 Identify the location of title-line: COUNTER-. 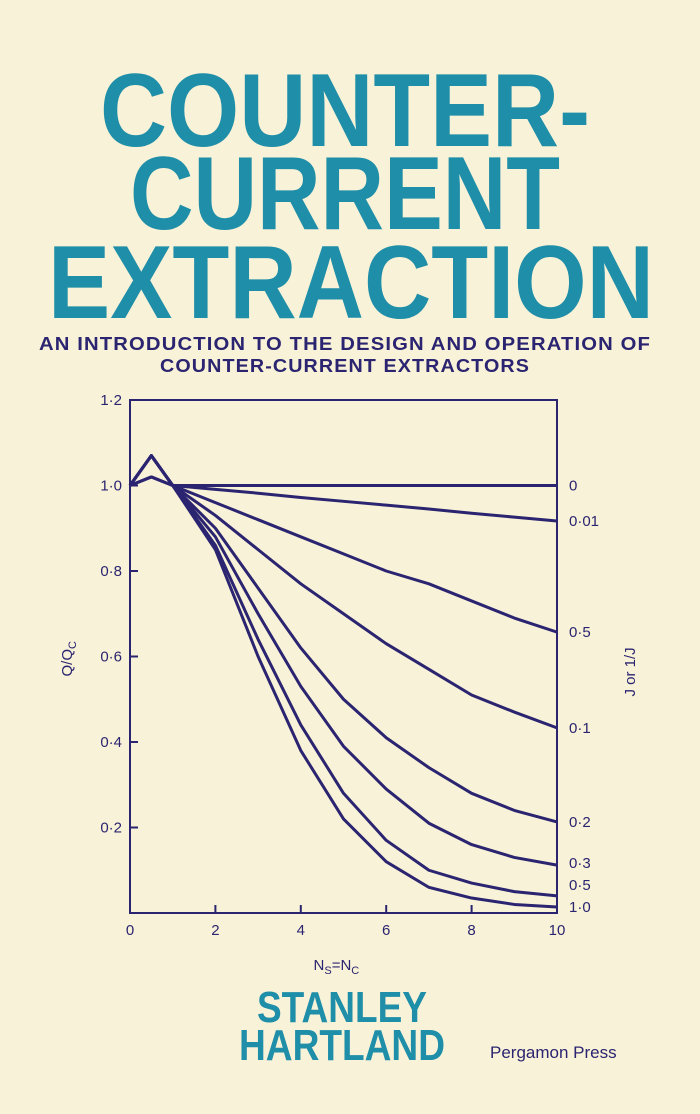
(345, 111).